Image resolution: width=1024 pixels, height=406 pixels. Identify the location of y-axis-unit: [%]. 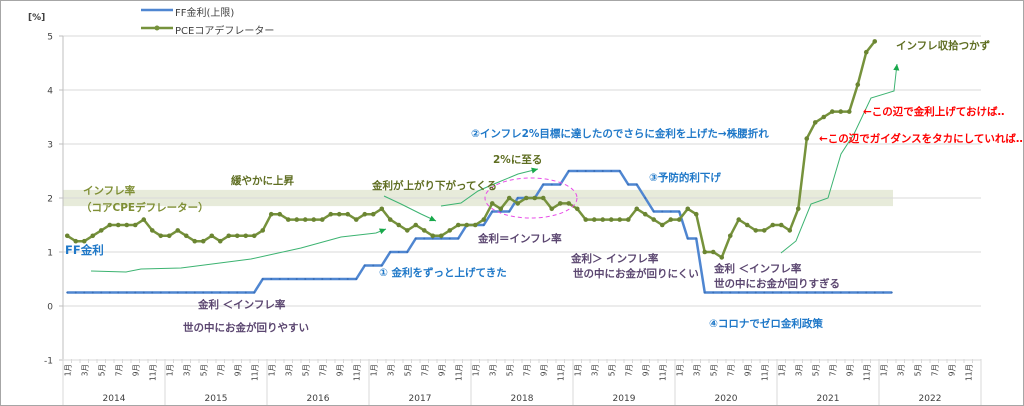
(37, 18).